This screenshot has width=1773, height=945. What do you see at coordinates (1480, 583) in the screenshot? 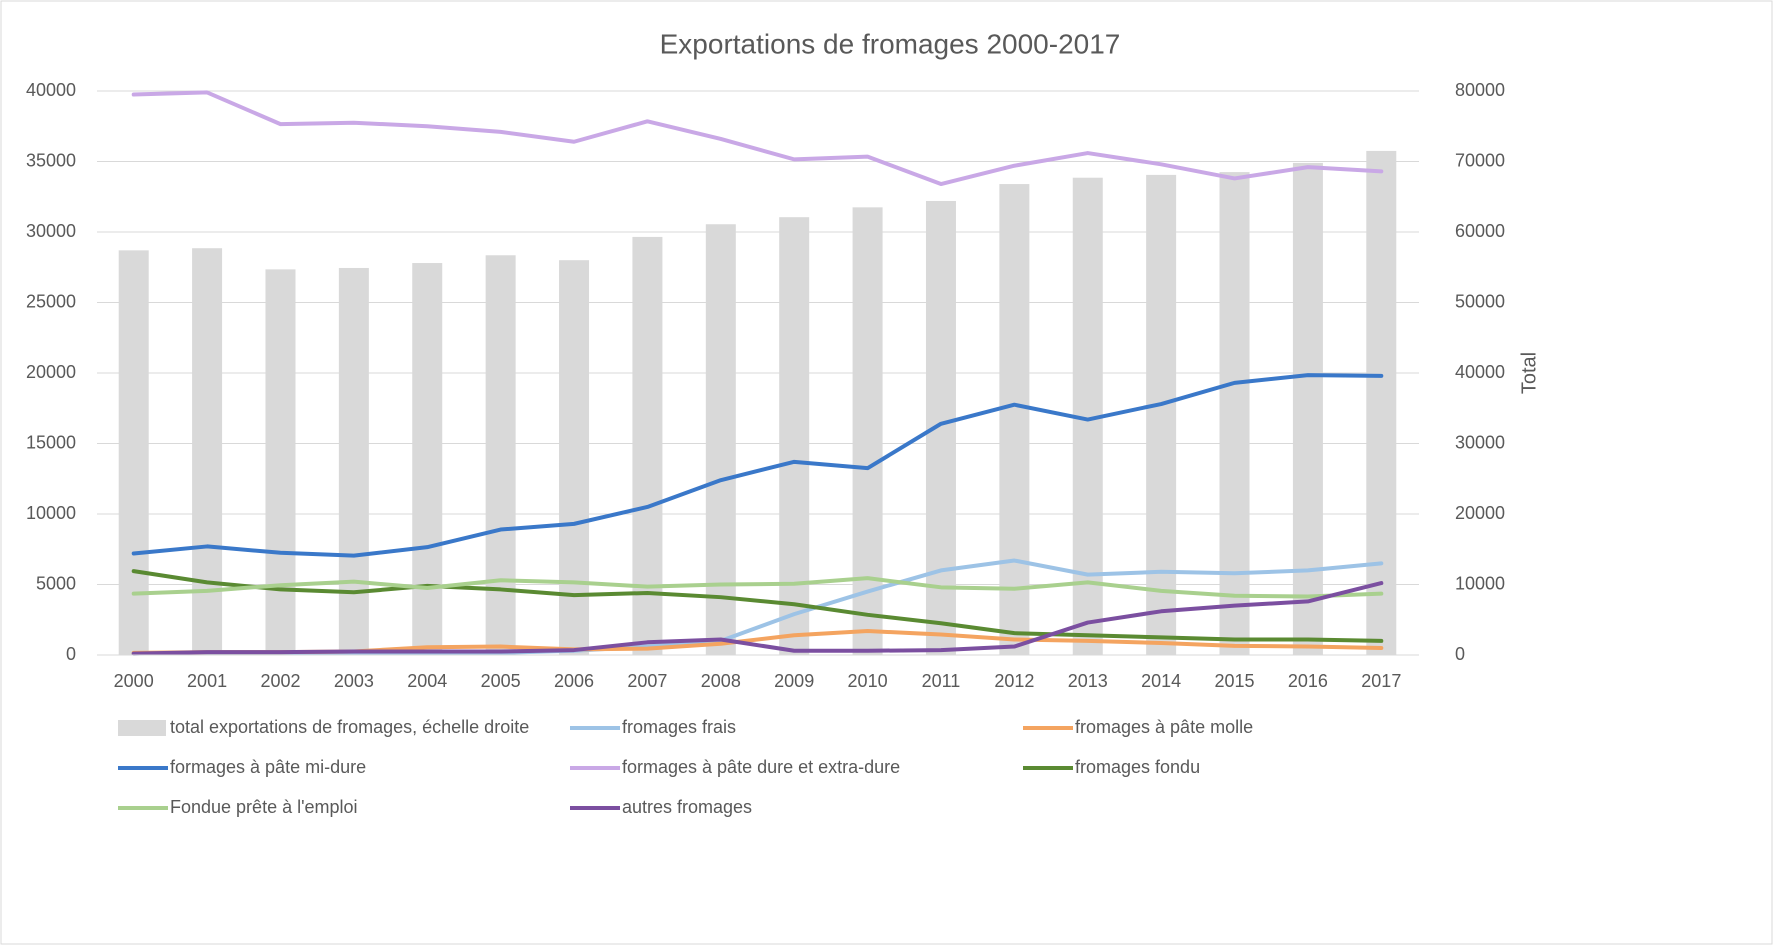
I see `y2-tick-label: 10000` at bounding box center [1480, 583].